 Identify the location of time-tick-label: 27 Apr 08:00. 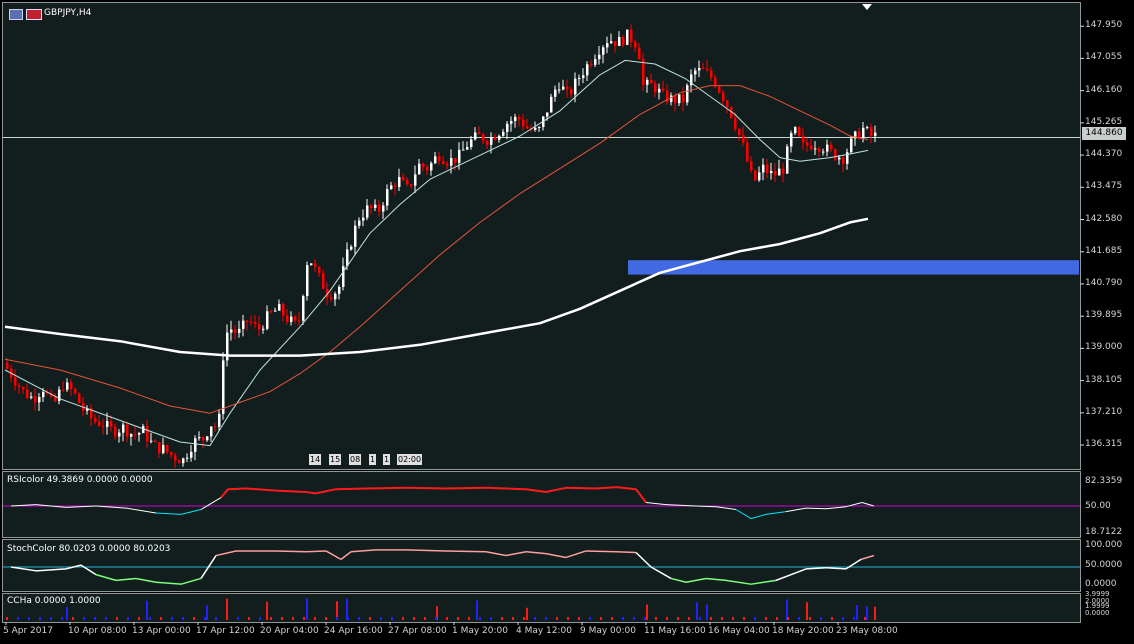
(417, 631).